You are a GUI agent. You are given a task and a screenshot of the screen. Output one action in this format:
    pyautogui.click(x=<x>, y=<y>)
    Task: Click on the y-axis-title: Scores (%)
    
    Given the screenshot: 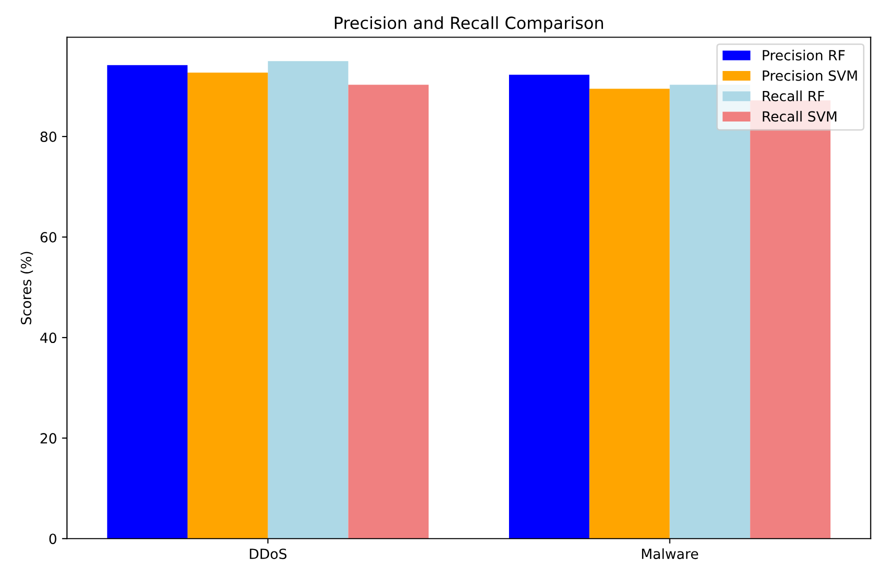 What is the action you would take?
    pyautogui.click(x=26, y=288)
    